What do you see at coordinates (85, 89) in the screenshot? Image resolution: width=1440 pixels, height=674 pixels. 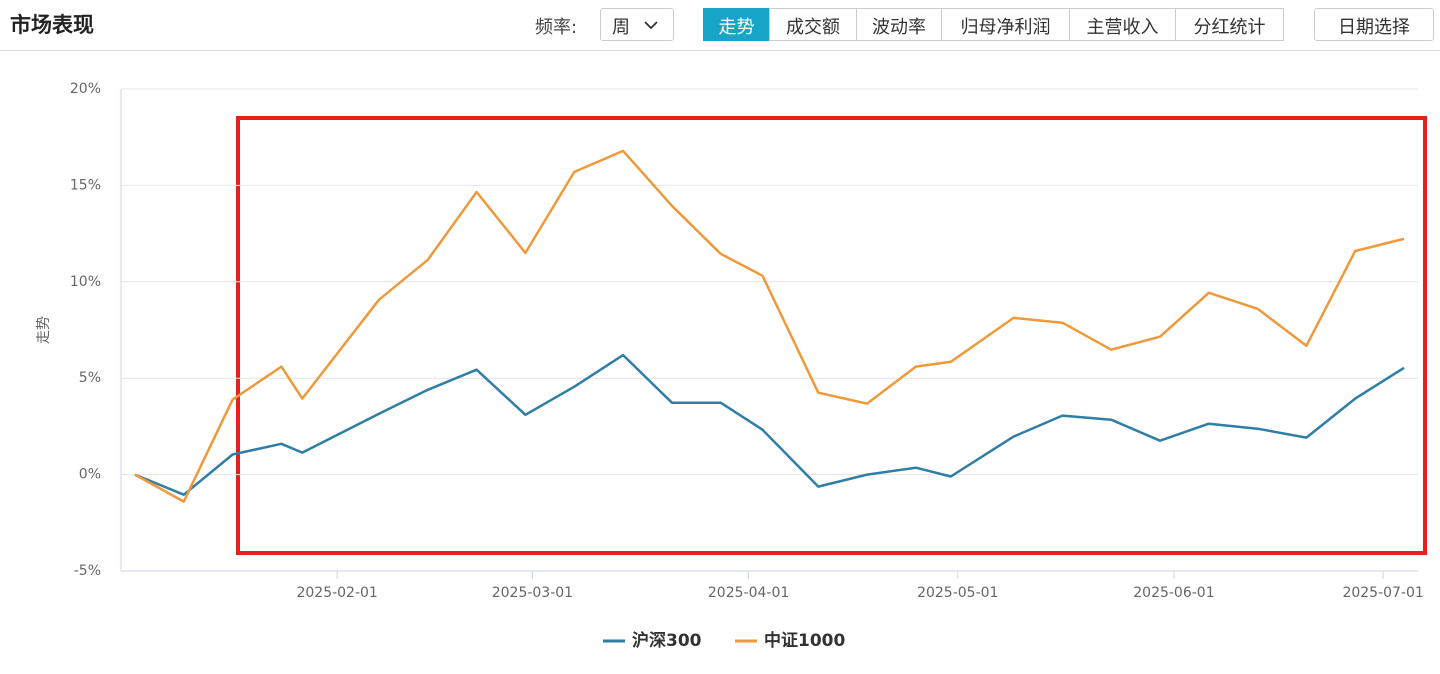 I see `y-tick-label: 20%` at bounding box center [85, 89].